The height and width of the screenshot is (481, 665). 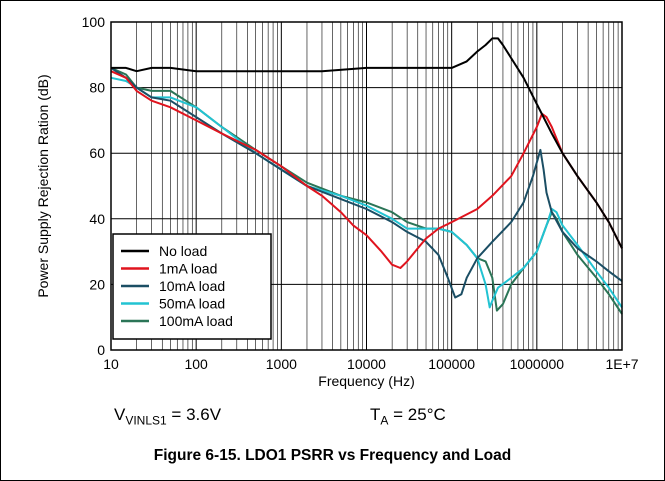 I want to click on legend-label: 10mA load, so click(x=192, y=286).